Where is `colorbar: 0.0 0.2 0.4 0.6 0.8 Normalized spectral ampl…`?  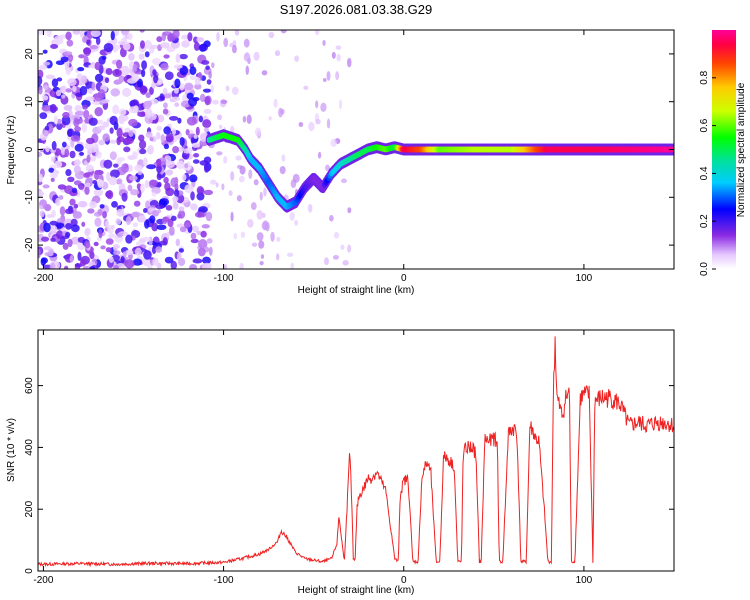 colorbar: 0.0 0.2 0.4 0.6 0.8 Normalized spectral ampl… is located at coordinates (723, 153).